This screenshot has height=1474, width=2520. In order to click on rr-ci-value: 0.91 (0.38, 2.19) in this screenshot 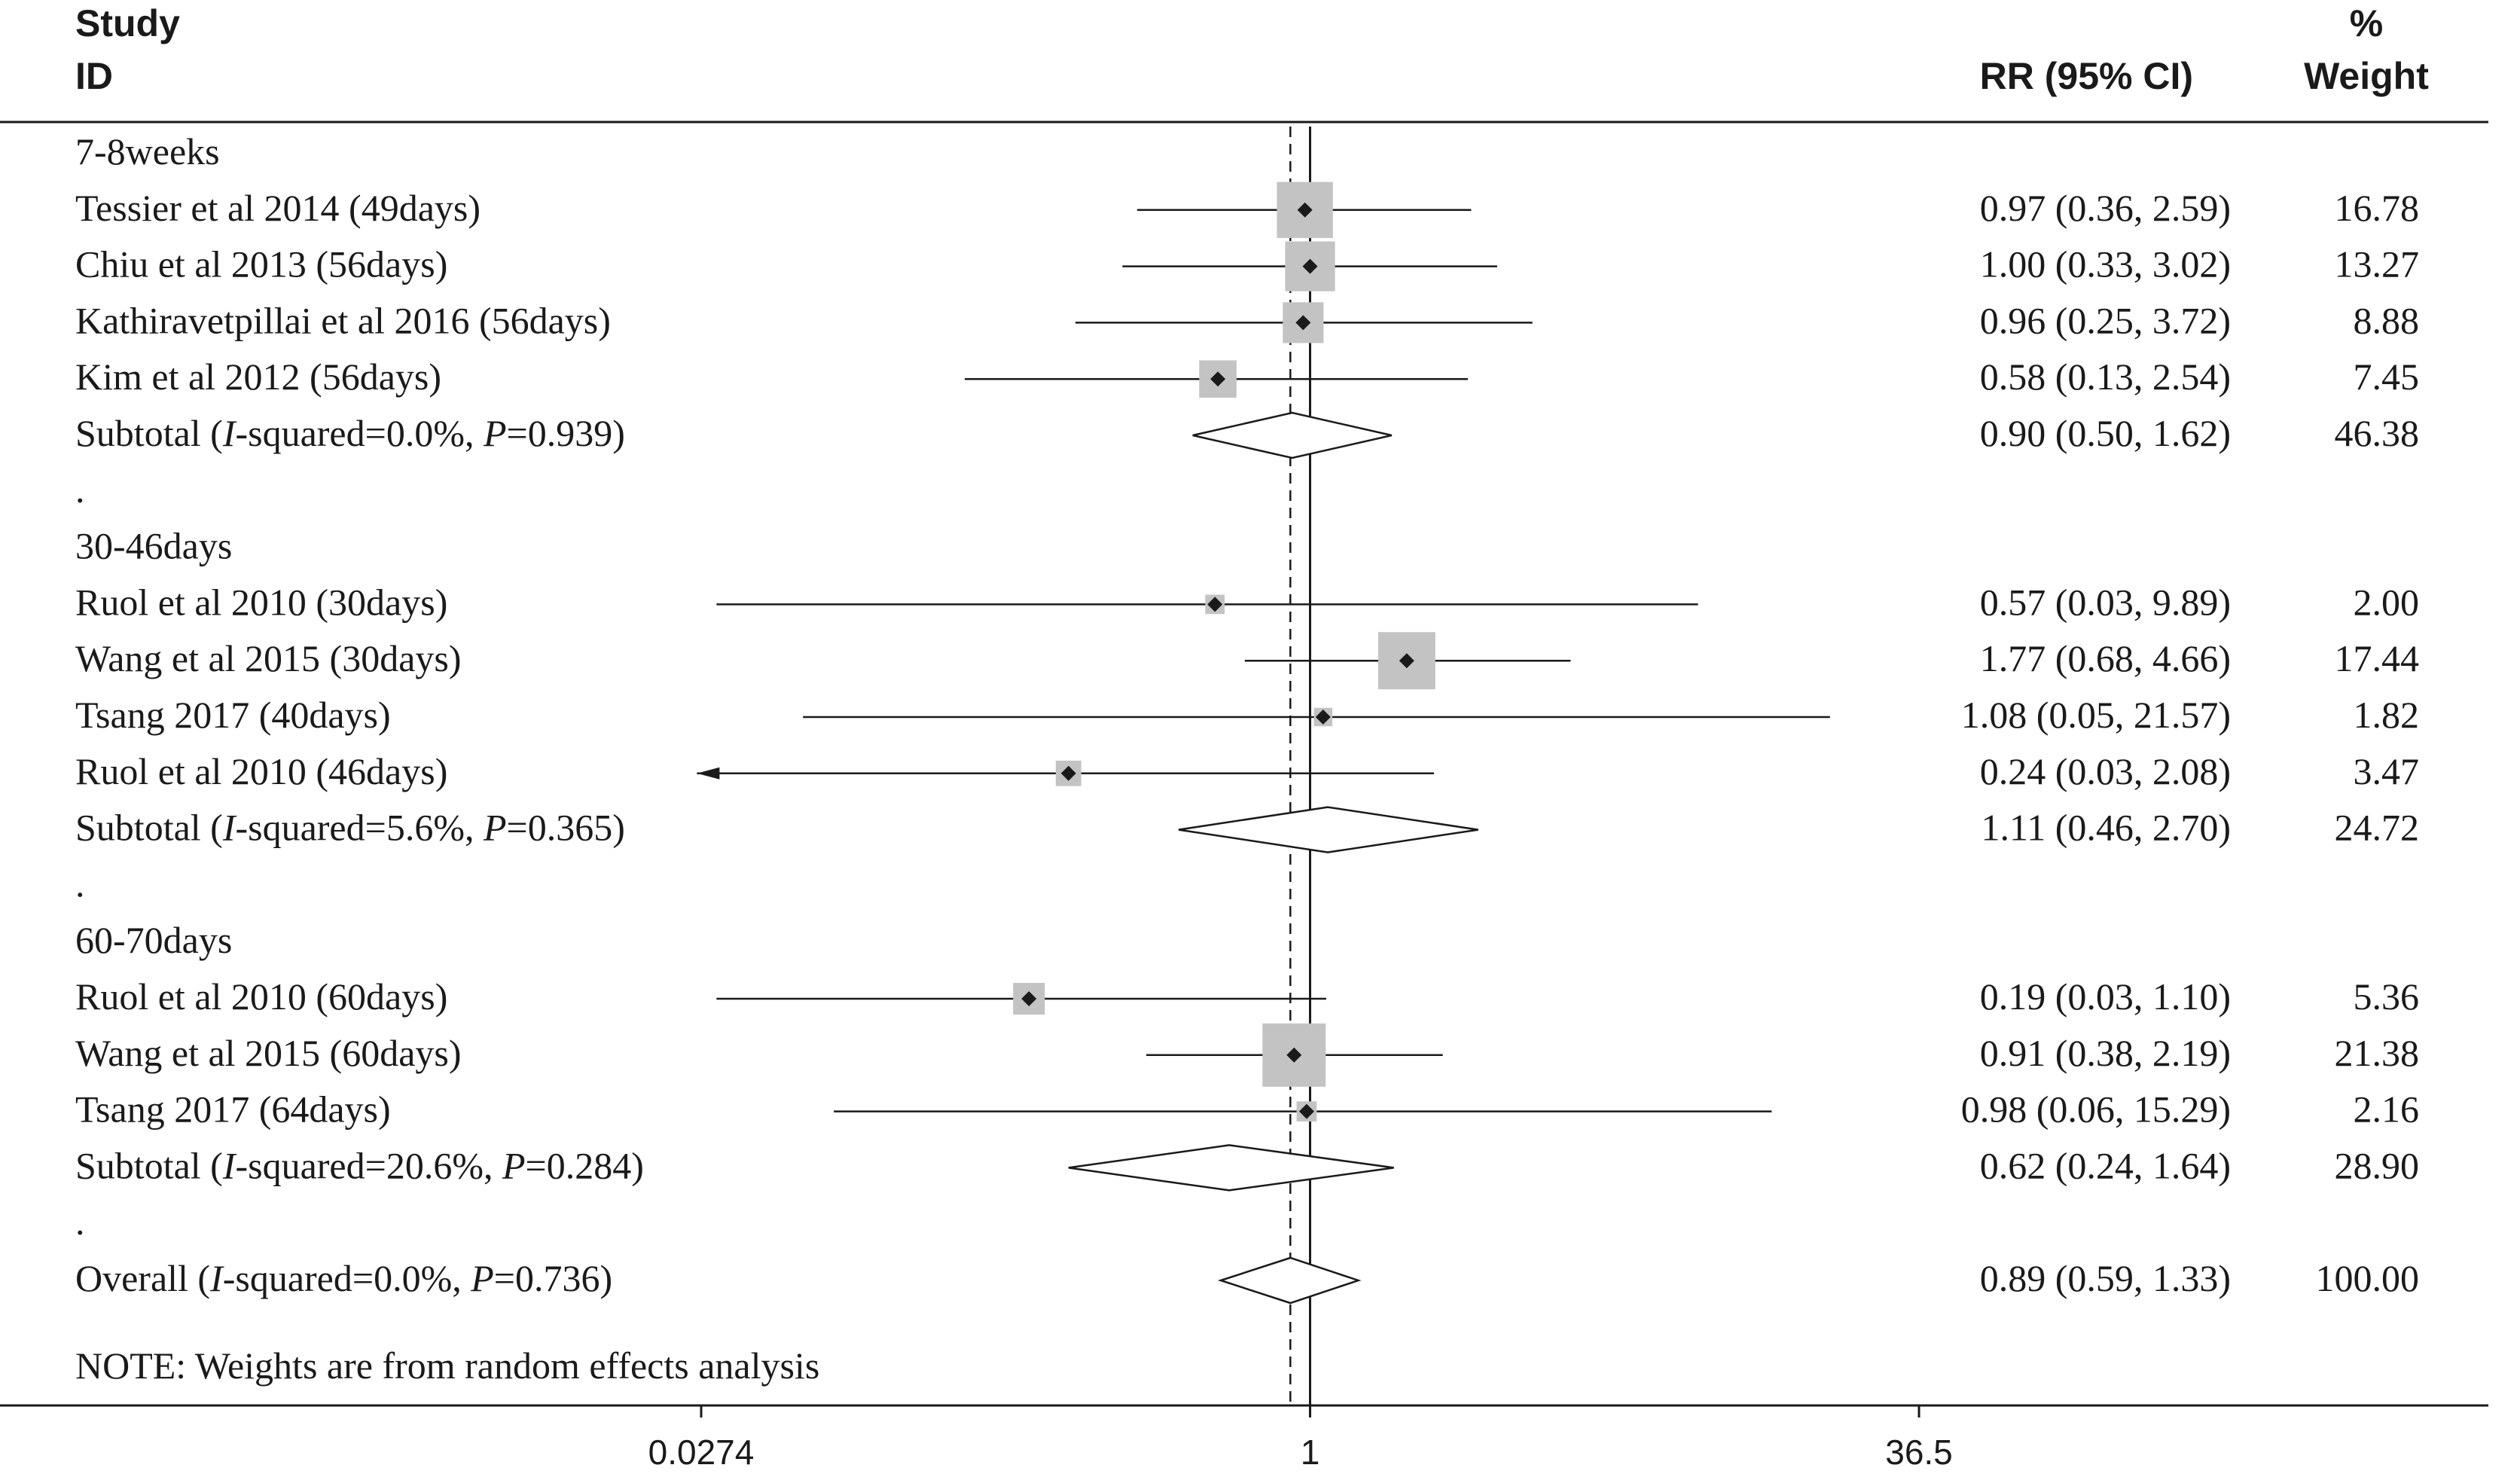, I will do `click(2105, 1053)`.